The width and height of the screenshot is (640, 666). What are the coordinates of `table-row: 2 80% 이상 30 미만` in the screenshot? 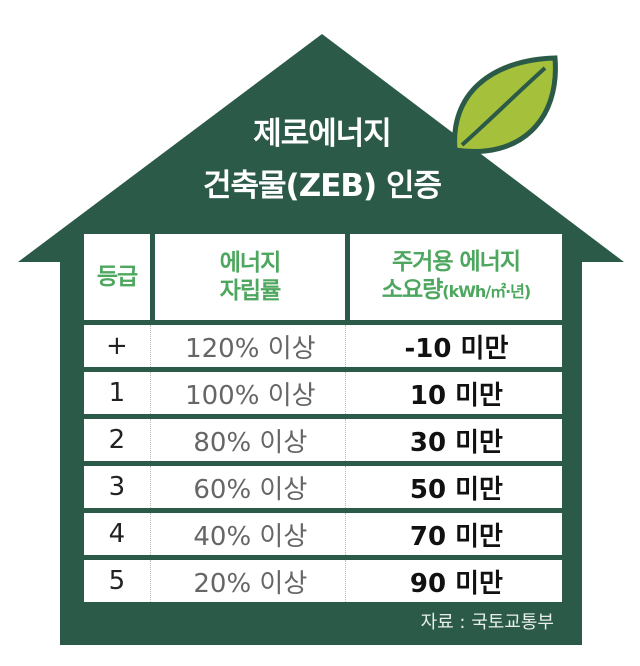 It's located at (323, 440).